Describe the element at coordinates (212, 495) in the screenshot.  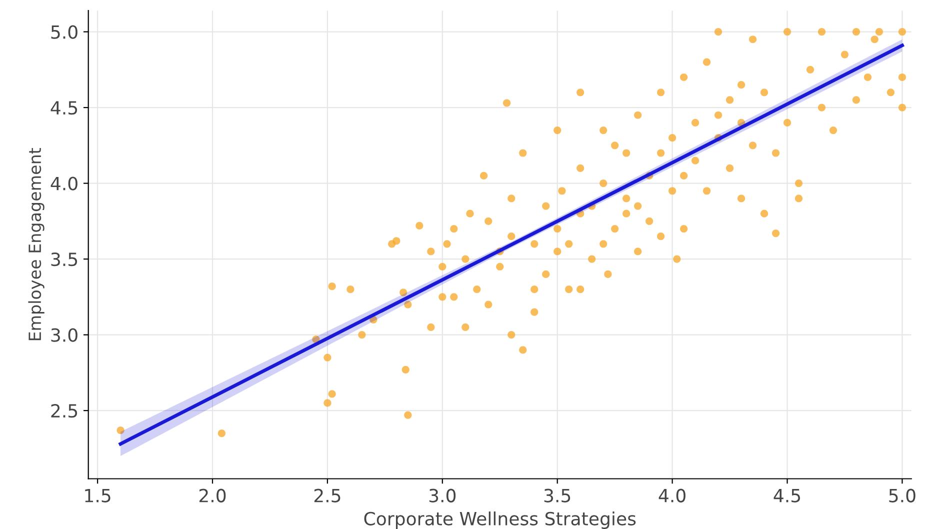
I see `x-tick-label: 2.0` at that location.